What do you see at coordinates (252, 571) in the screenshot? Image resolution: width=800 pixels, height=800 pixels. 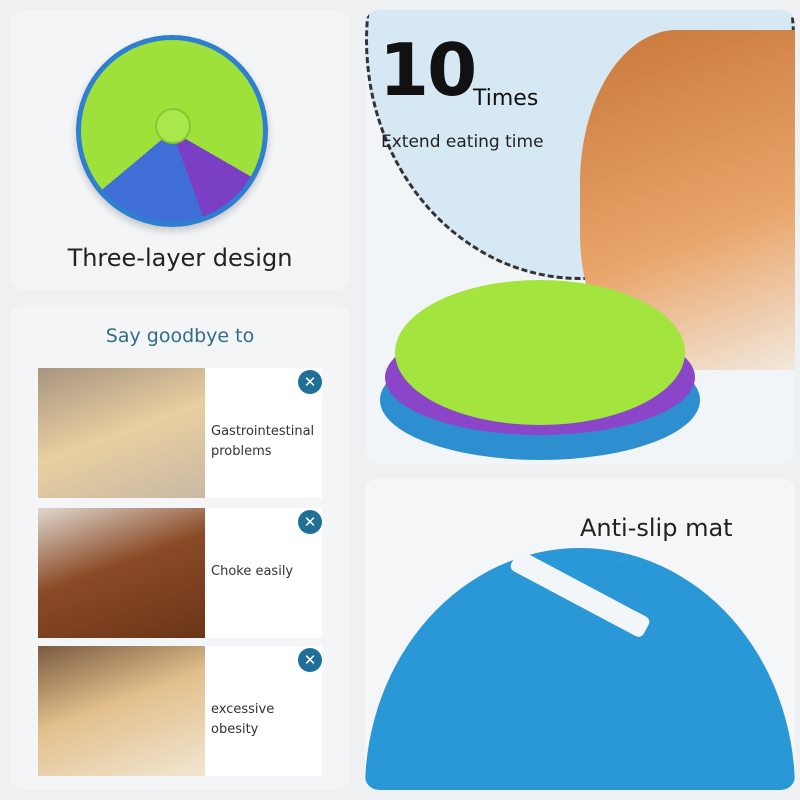 I see `item-label: Choke easily` at bounding box center [252, 571].